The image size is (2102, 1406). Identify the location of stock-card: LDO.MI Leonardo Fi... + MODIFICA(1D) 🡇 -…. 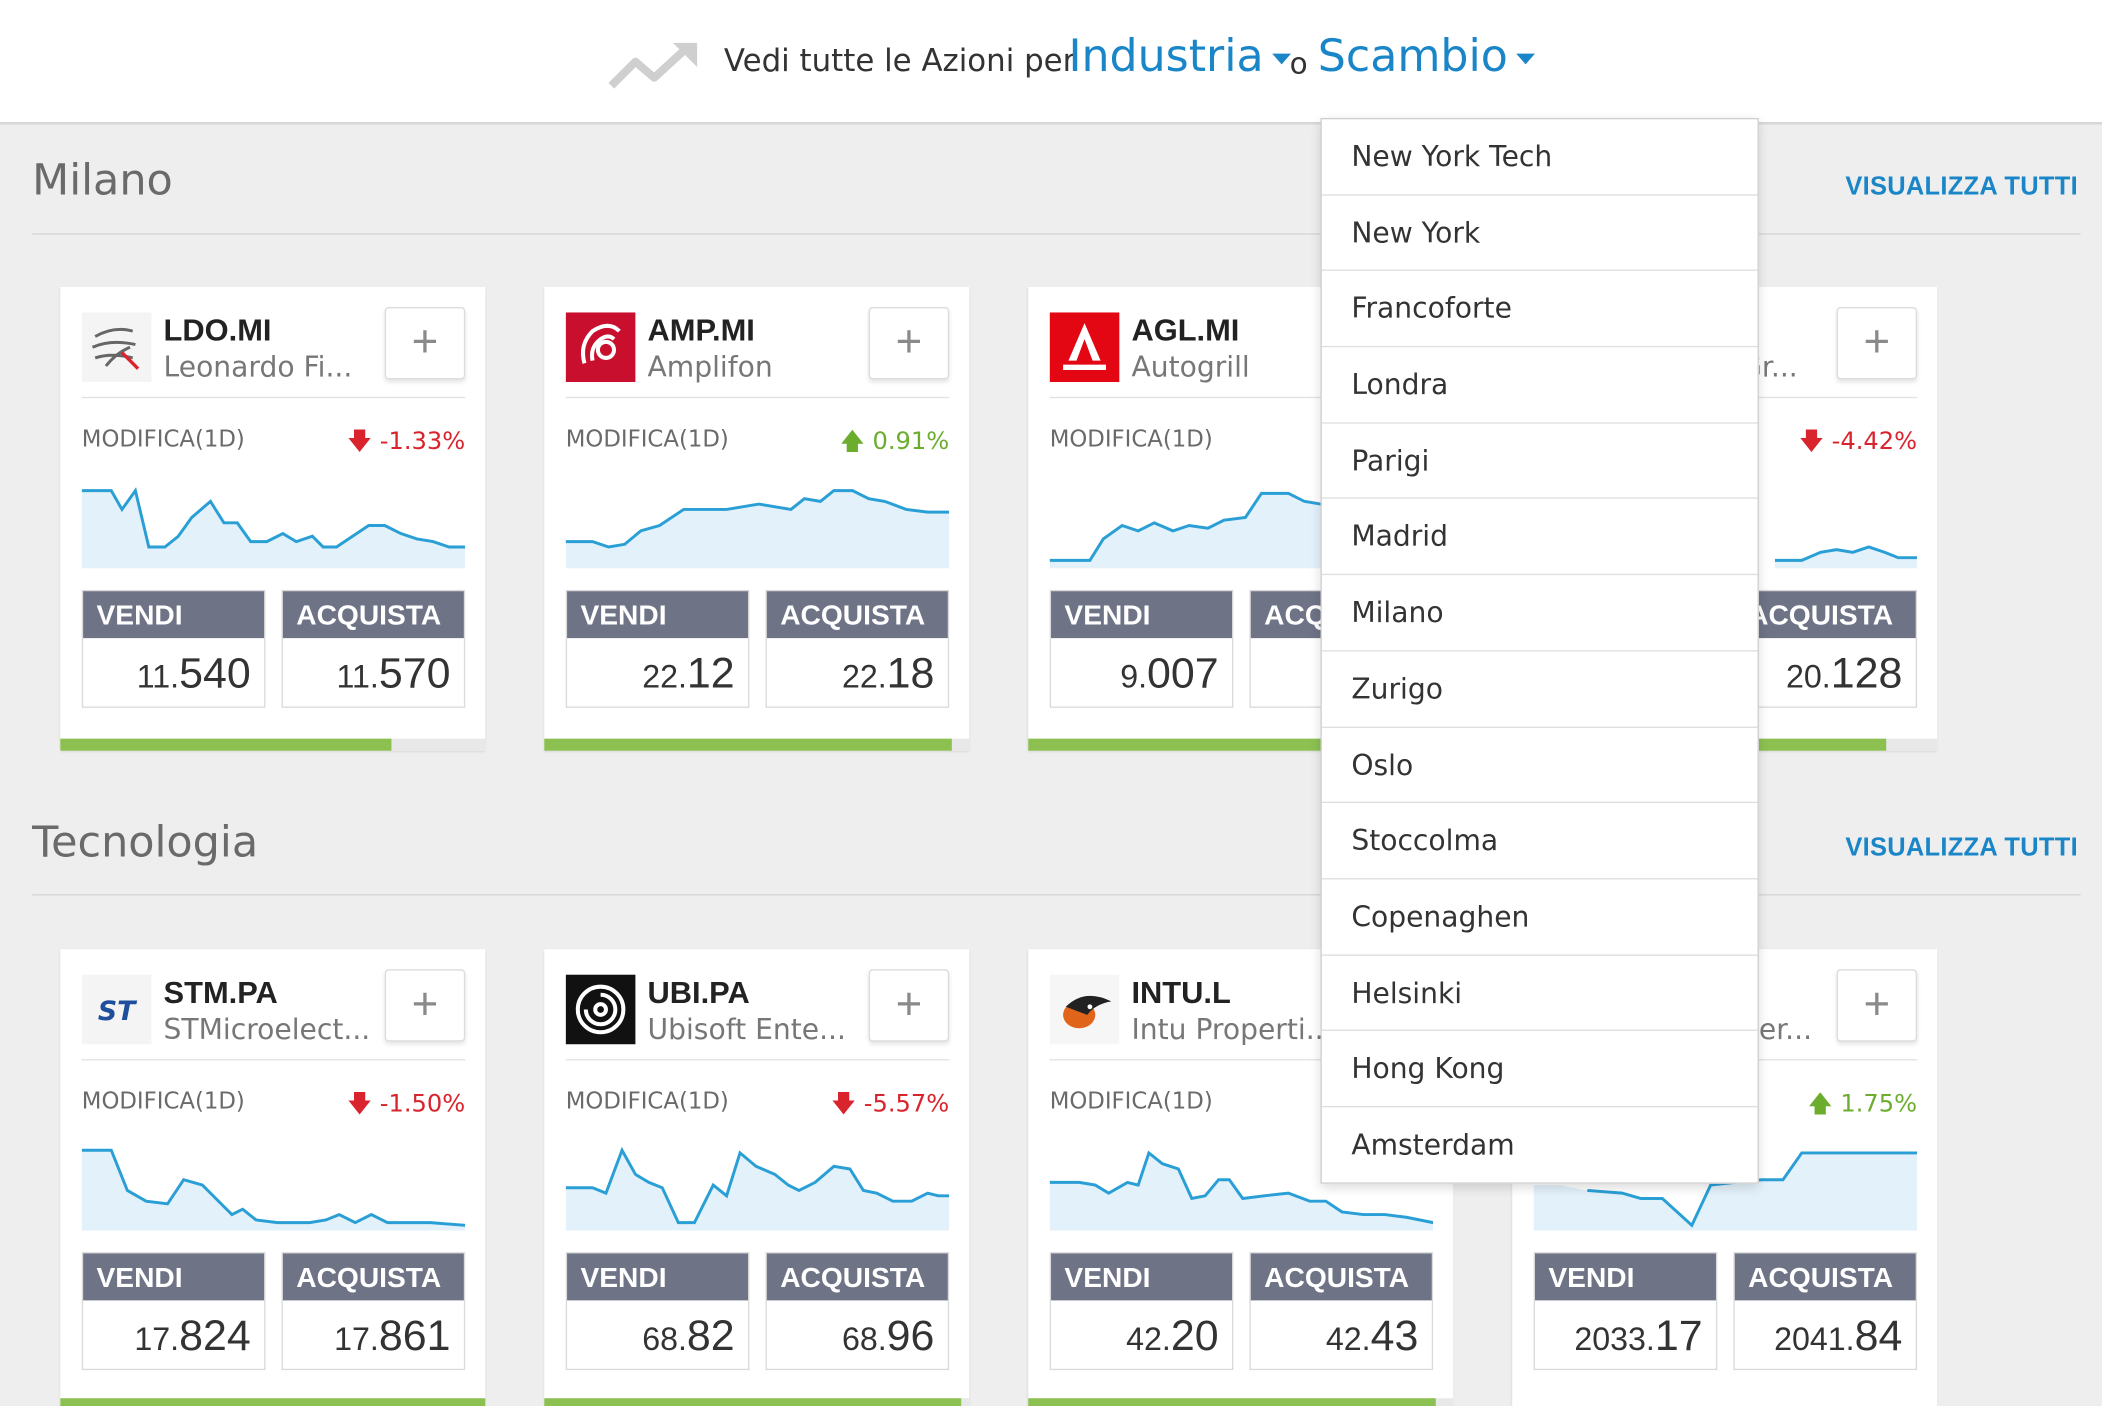
(273, 518).